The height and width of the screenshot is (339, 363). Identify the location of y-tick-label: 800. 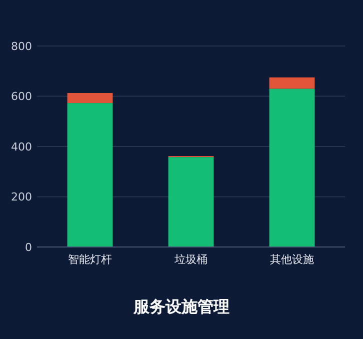
(21, 46).